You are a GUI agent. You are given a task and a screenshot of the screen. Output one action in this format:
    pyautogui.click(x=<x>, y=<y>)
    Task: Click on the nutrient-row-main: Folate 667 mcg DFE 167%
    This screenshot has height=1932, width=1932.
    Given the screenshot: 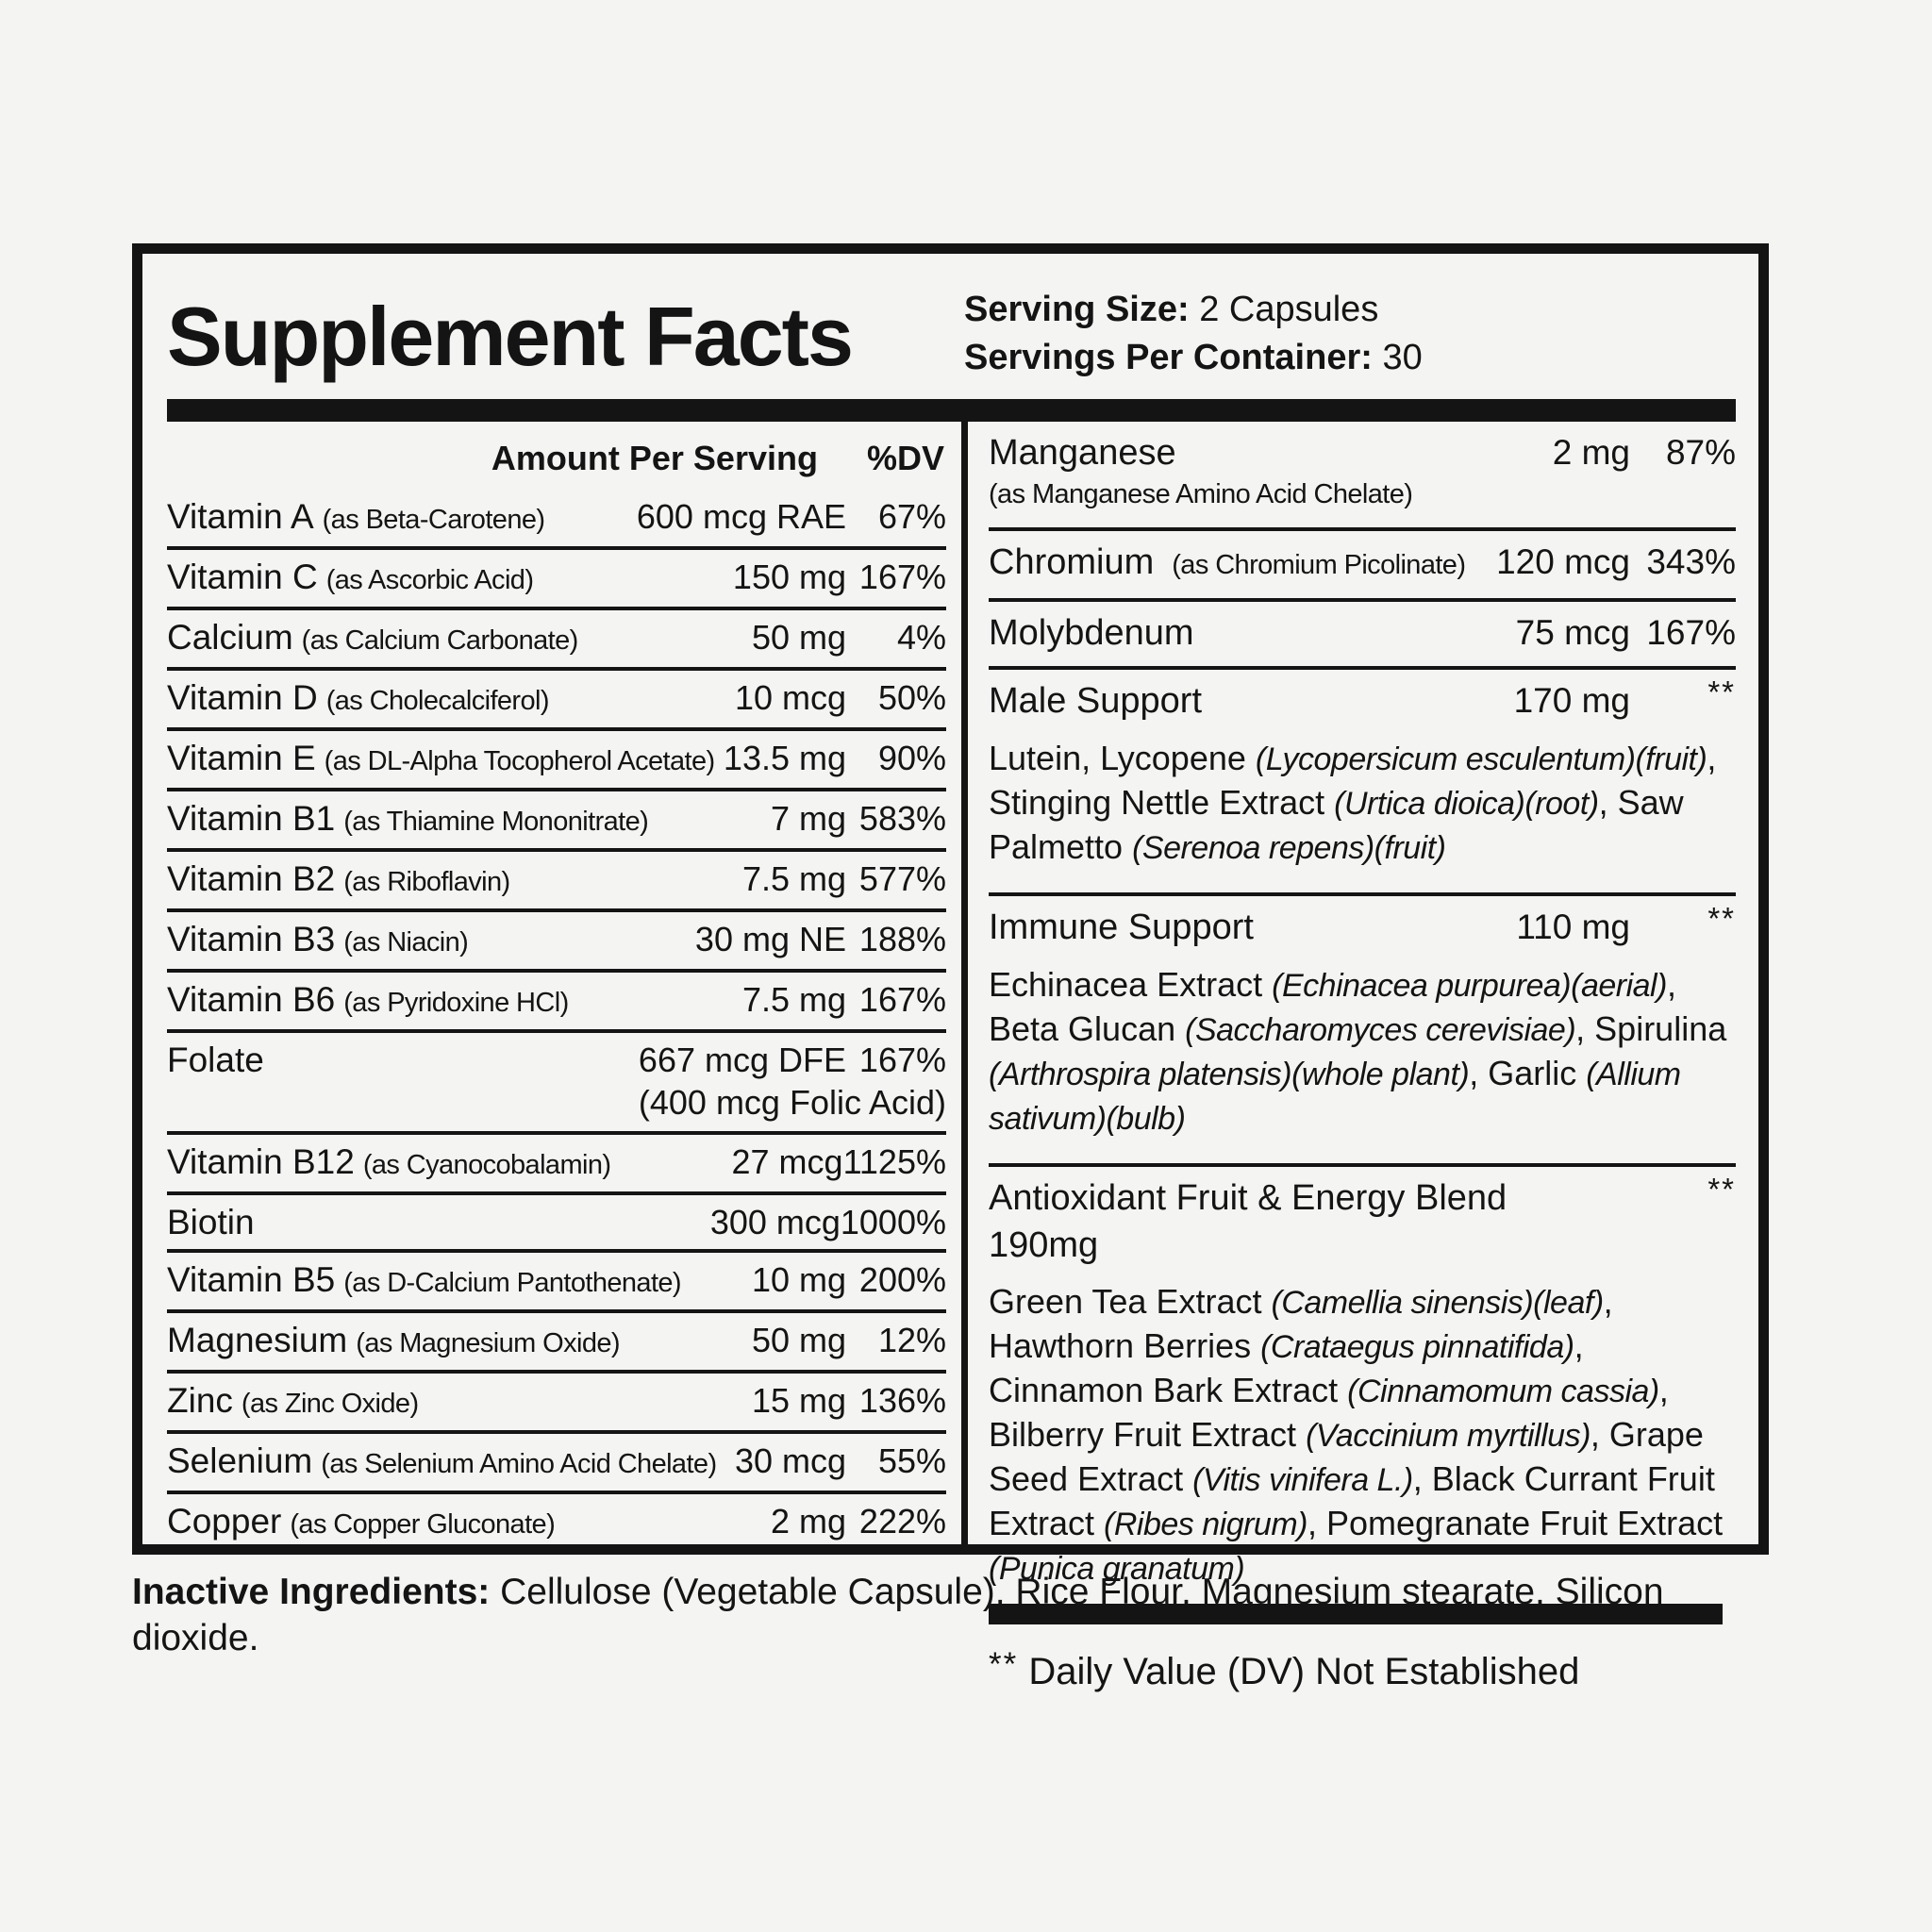 What is the action you would take?
    pyautogui.click(x=556, y=1060)
    